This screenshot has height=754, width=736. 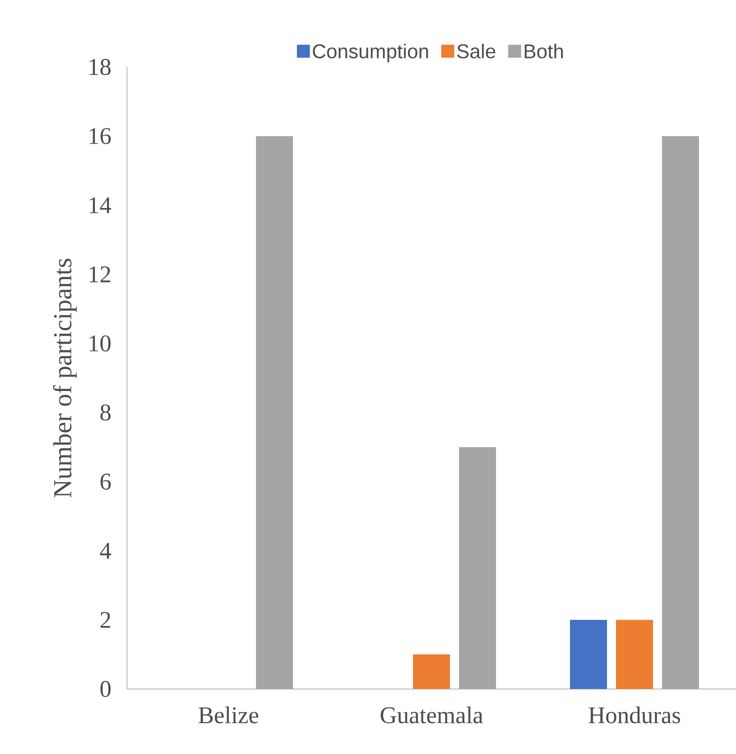 I want to click on y-tick-label: 10, so click(x=100, y=343).